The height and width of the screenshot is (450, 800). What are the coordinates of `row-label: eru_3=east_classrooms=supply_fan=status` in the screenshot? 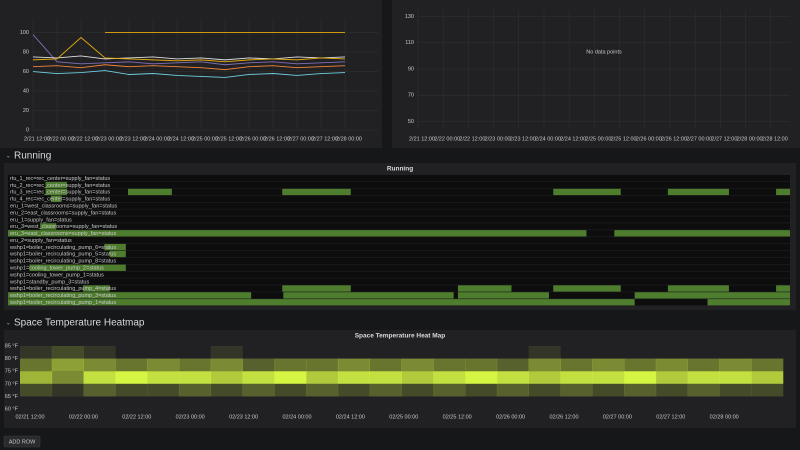 It's located at (63, 234).